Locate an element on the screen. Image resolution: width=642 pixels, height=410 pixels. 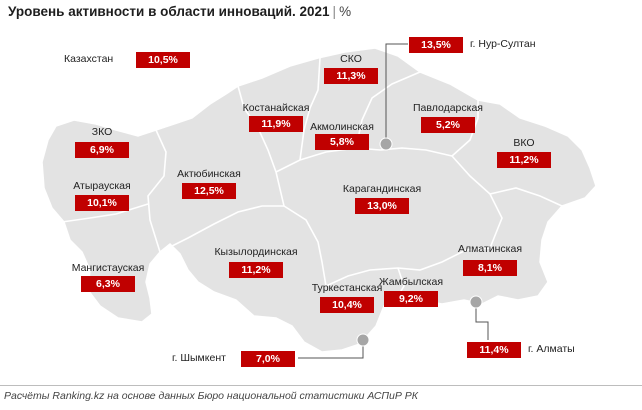
zhambyl-value: 9,2% is located at coordinates (411, 299).